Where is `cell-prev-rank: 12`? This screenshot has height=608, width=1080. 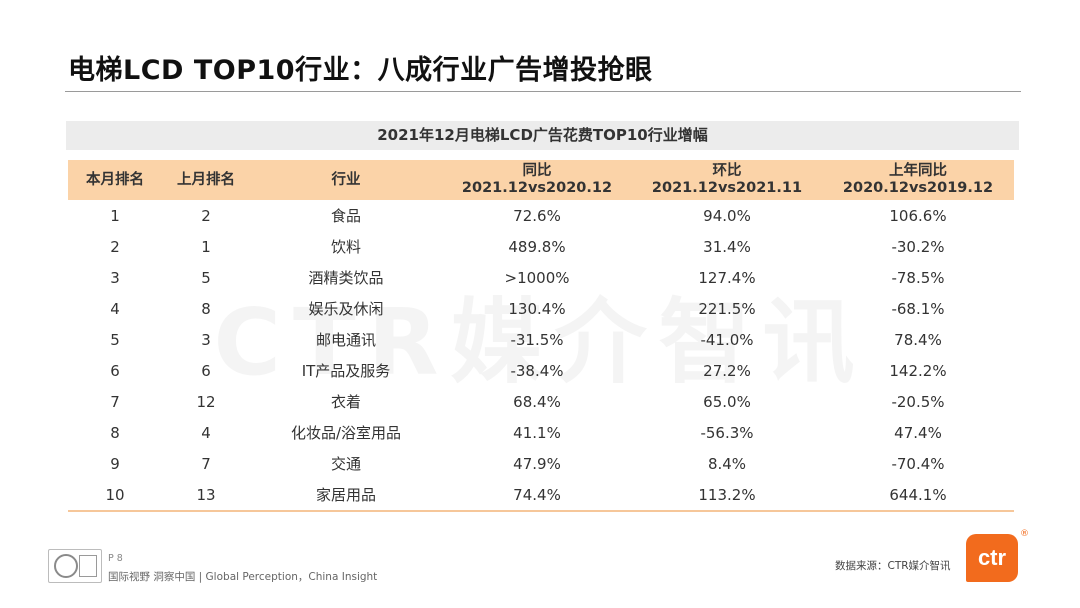
cell-prev-rank: 12 is located at coordinates (206, 401).